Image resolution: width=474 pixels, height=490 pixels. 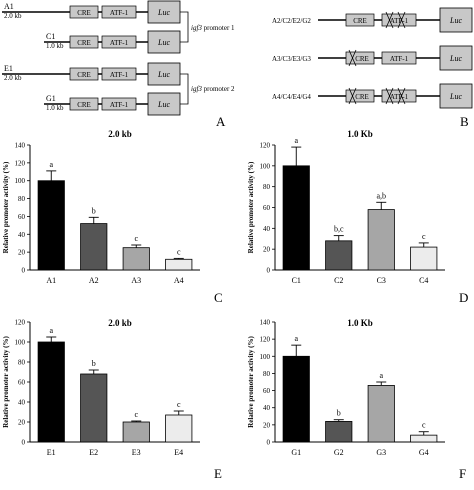 I want to click on construct-mut2: A2/C2/E2/G2 CRE ATF-1 Luc, so click(x=372, y=20).